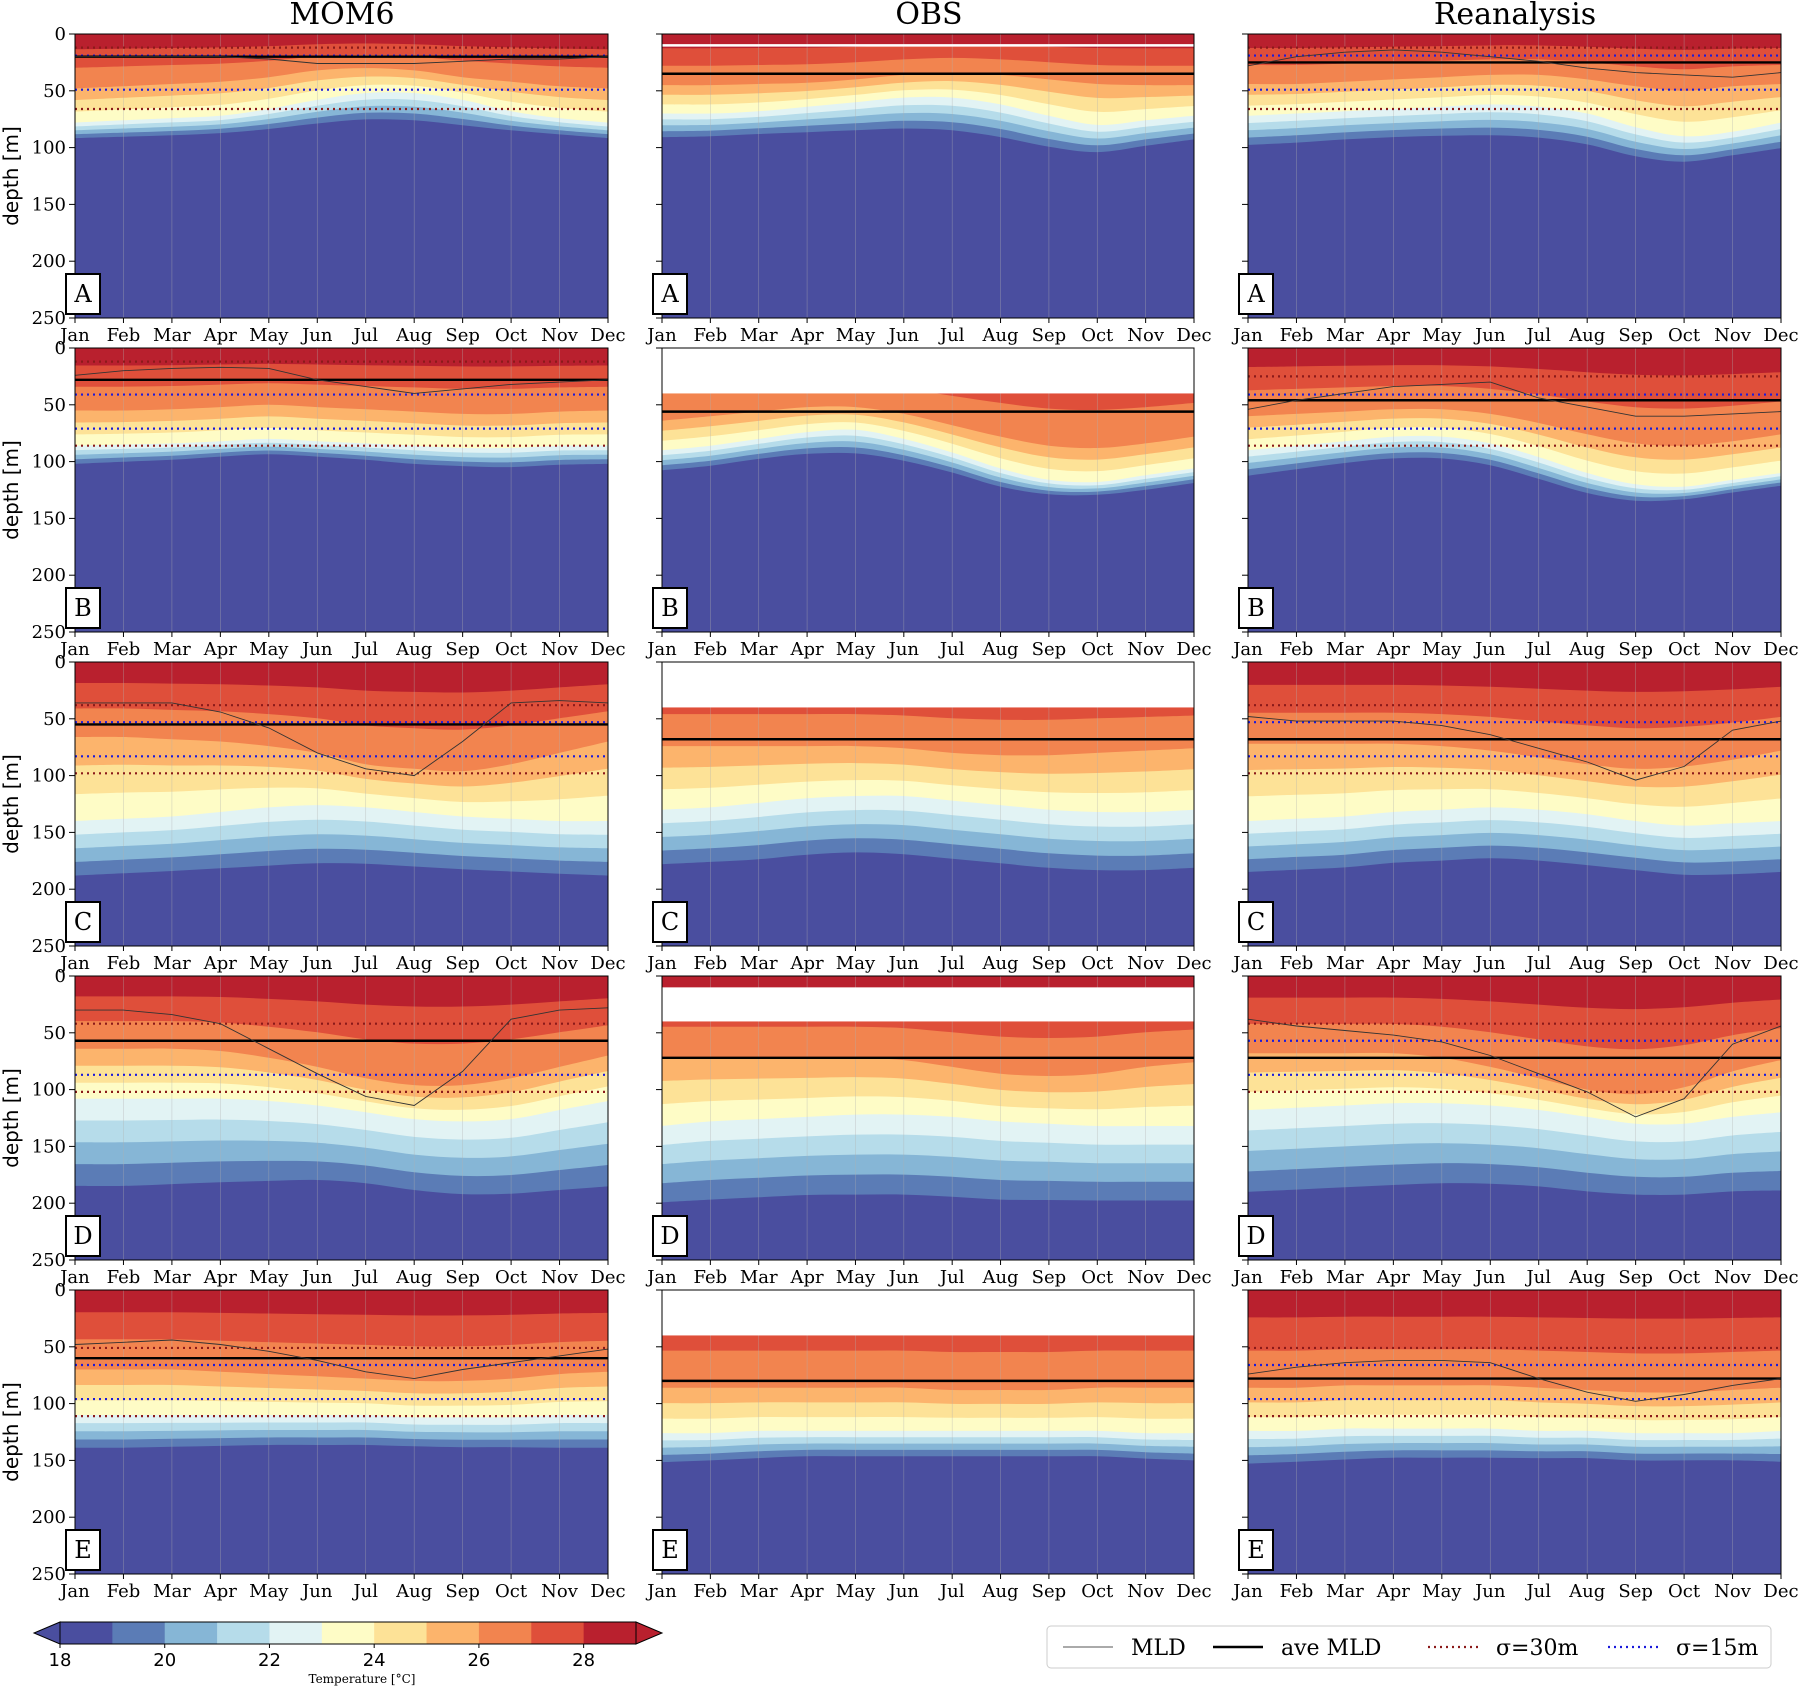  I want to click on panel-e-obs: E Jan Feb Mar Apr May Jun Jul Aug Sep Oct Nov Dec, so click(928, 1445).